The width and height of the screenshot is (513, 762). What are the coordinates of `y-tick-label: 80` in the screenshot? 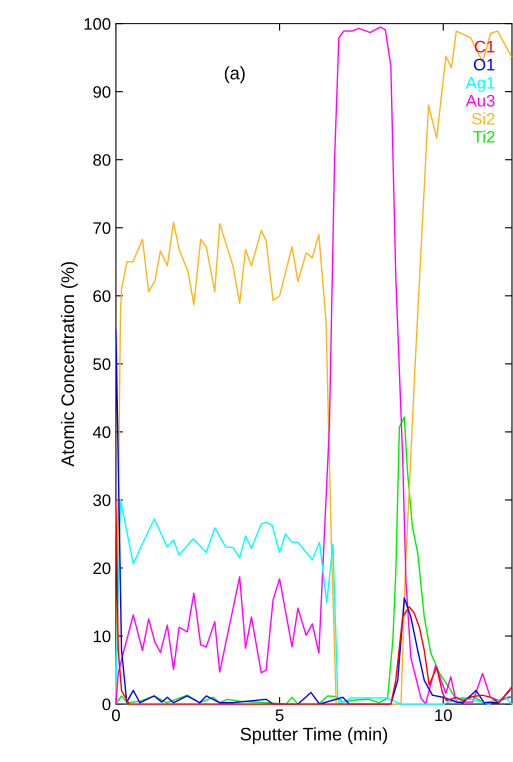 It's located at (101, 160).